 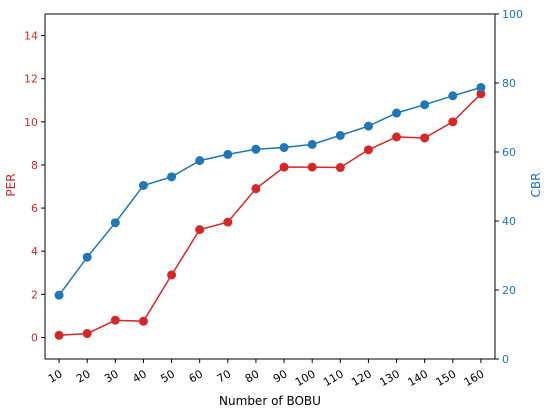 I want to click on right-tick-label: 0, so click(x=505, y=359).